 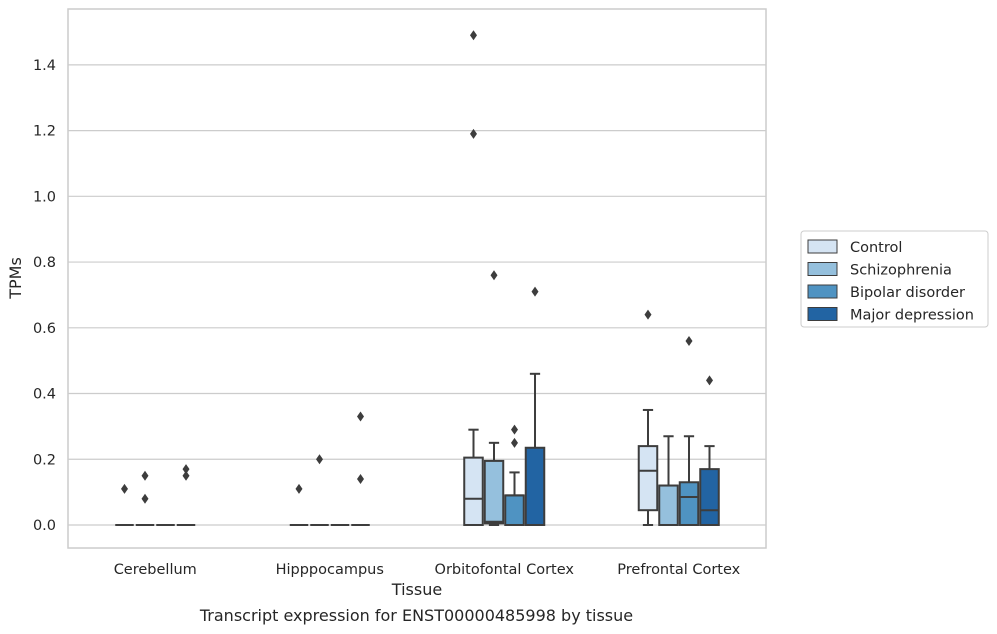 I want to click on legend-frame, so click(x=894, y=279).